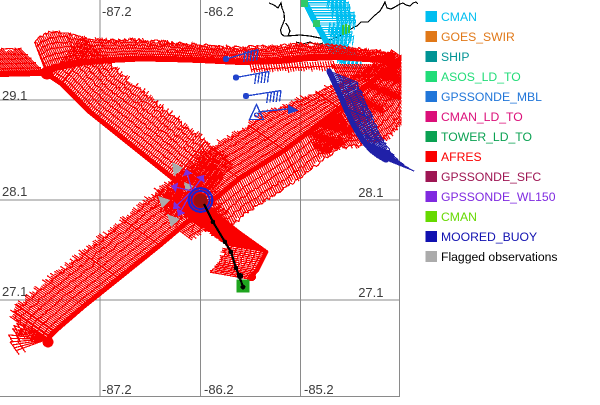 The height and width of the screenshot is (405, 600). What do you see at coordinates (486, 137) in the screenshot?
I see `svg-text: TOWER_LD_TO` at bounding box center [486, 137].